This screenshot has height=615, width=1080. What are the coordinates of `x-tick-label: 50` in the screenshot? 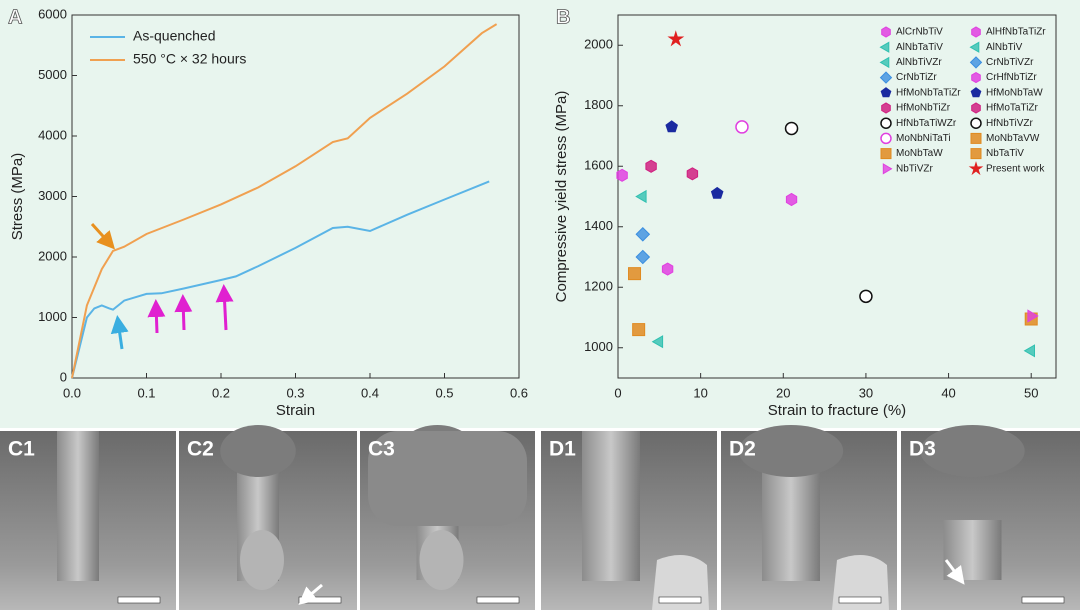 It's located at (1031, 392).